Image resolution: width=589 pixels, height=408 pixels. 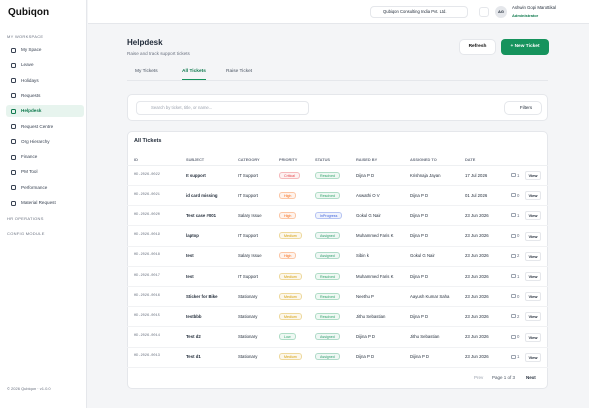 I want to click on nav-item: Performance, so click(x=45, y=188).